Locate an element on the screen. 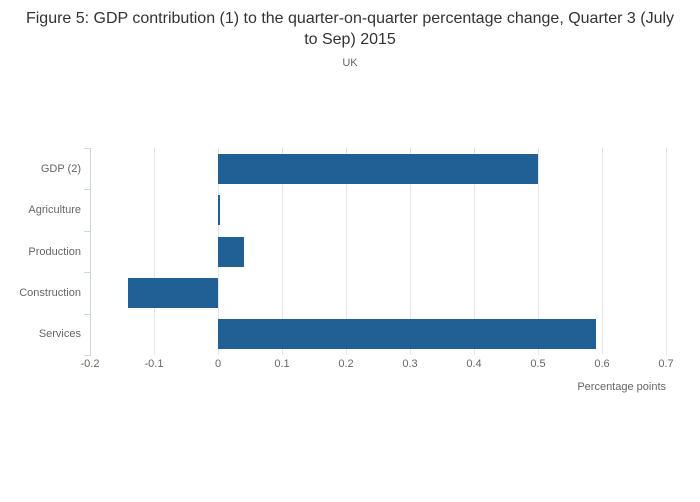 The height and width of the screenshot is (502, 700). gridline-0.2 is located at coordinates (346, 251).